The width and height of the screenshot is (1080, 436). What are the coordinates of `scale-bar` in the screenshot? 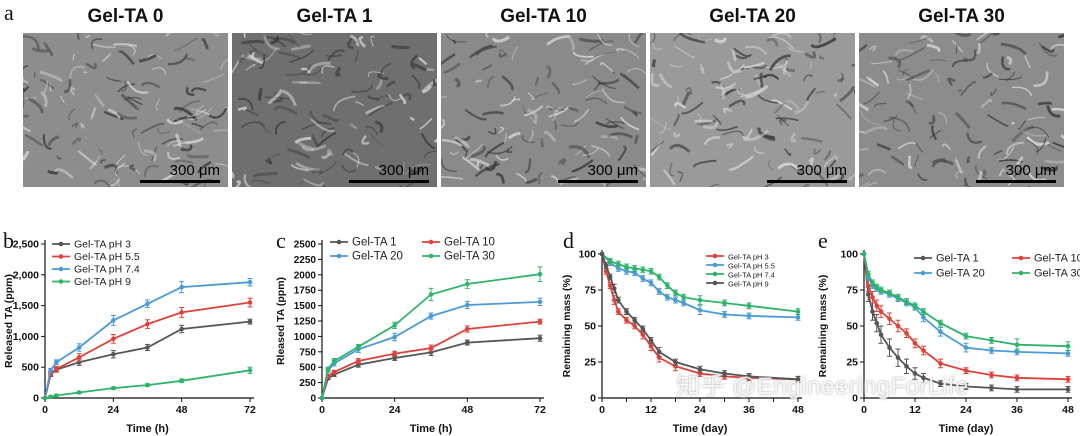 It's located at (180, 181).